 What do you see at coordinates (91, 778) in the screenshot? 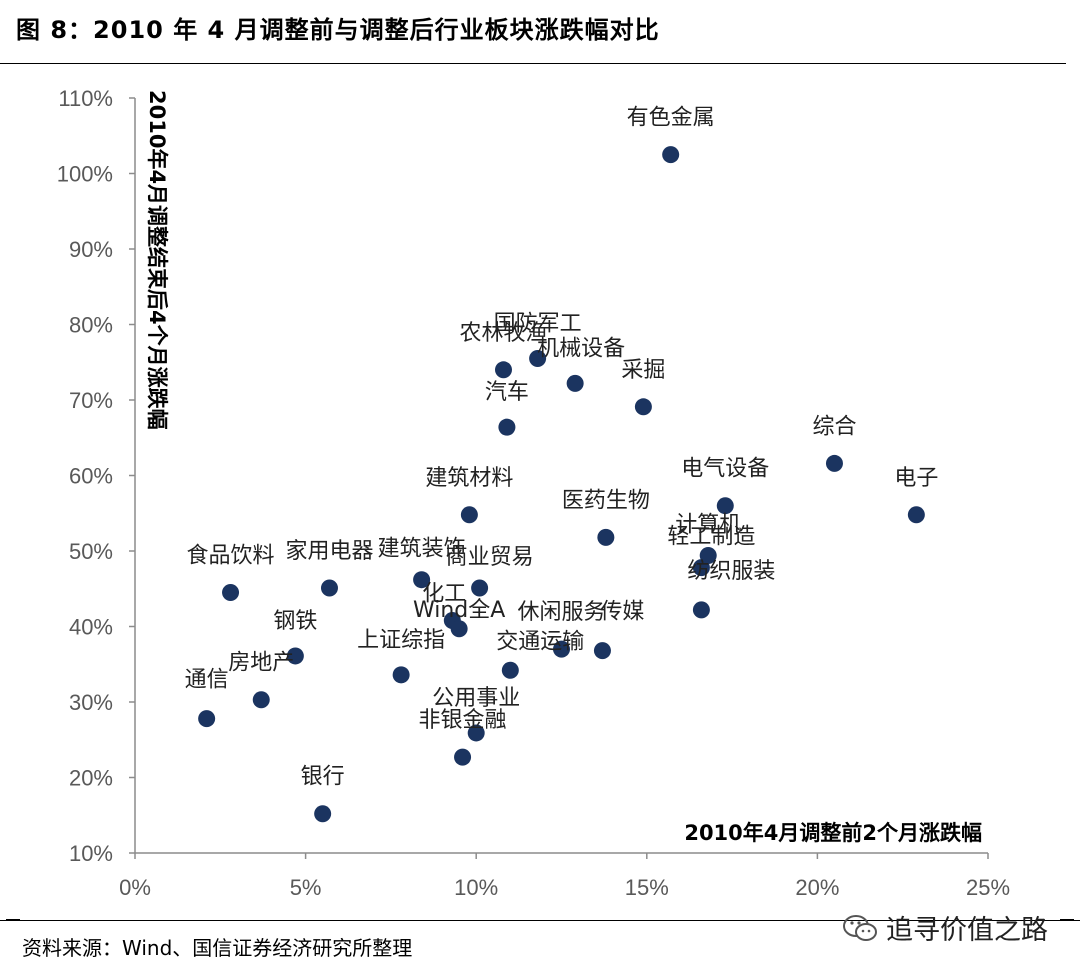
I see `y-tick-label: 20%` at bounding box center [91, 778].